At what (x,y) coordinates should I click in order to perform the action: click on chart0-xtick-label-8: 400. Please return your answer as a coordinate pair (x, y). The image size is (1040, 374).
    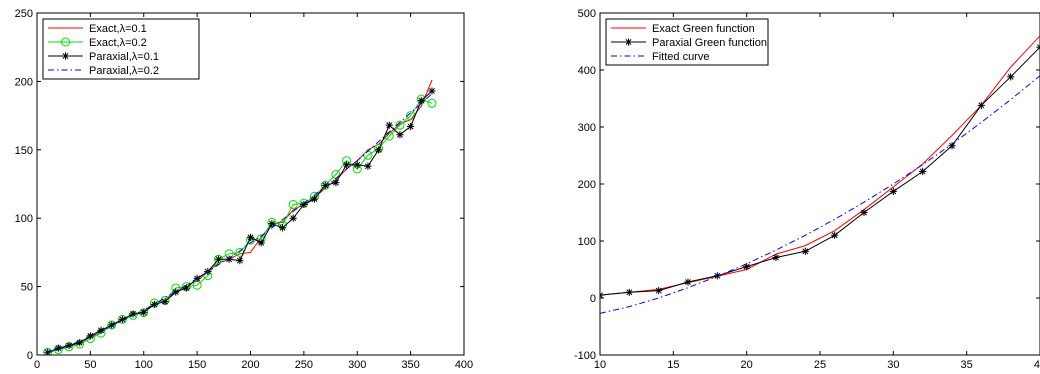
    Looking at the image, I should click on (464, 365).